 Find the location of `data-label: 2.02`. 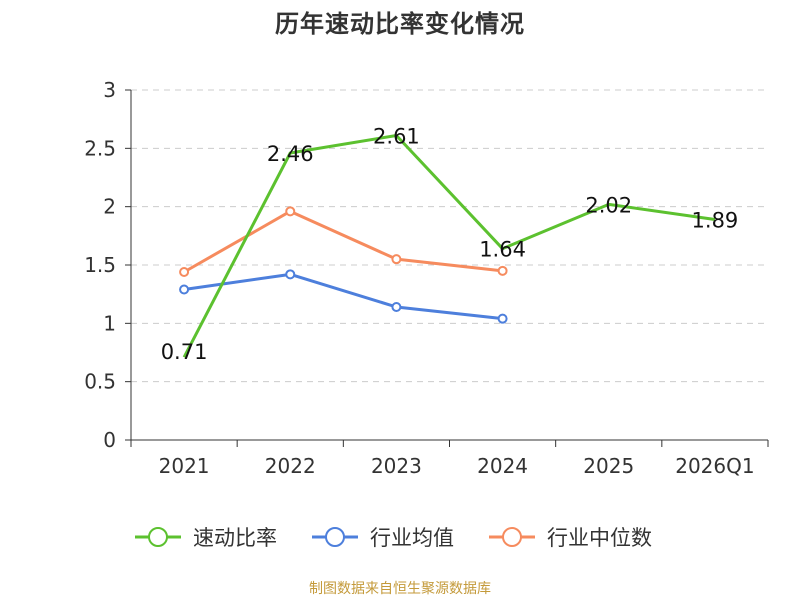

data-label: 2.02 is located at coordinates (608, 205).